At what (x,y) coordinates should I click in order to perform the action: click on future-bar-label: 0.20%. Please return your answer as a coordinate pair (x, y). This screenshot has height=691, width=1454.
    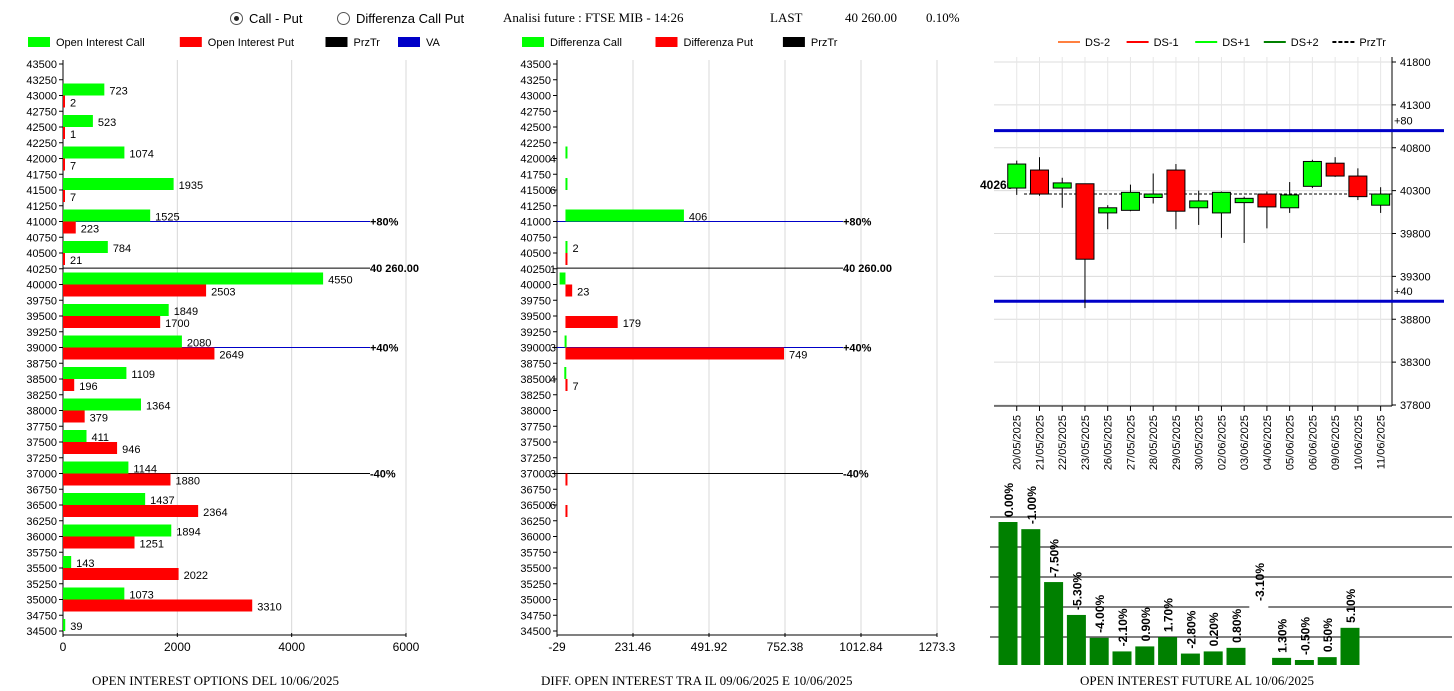
    Looking at the image, I should click on (1214, 629).